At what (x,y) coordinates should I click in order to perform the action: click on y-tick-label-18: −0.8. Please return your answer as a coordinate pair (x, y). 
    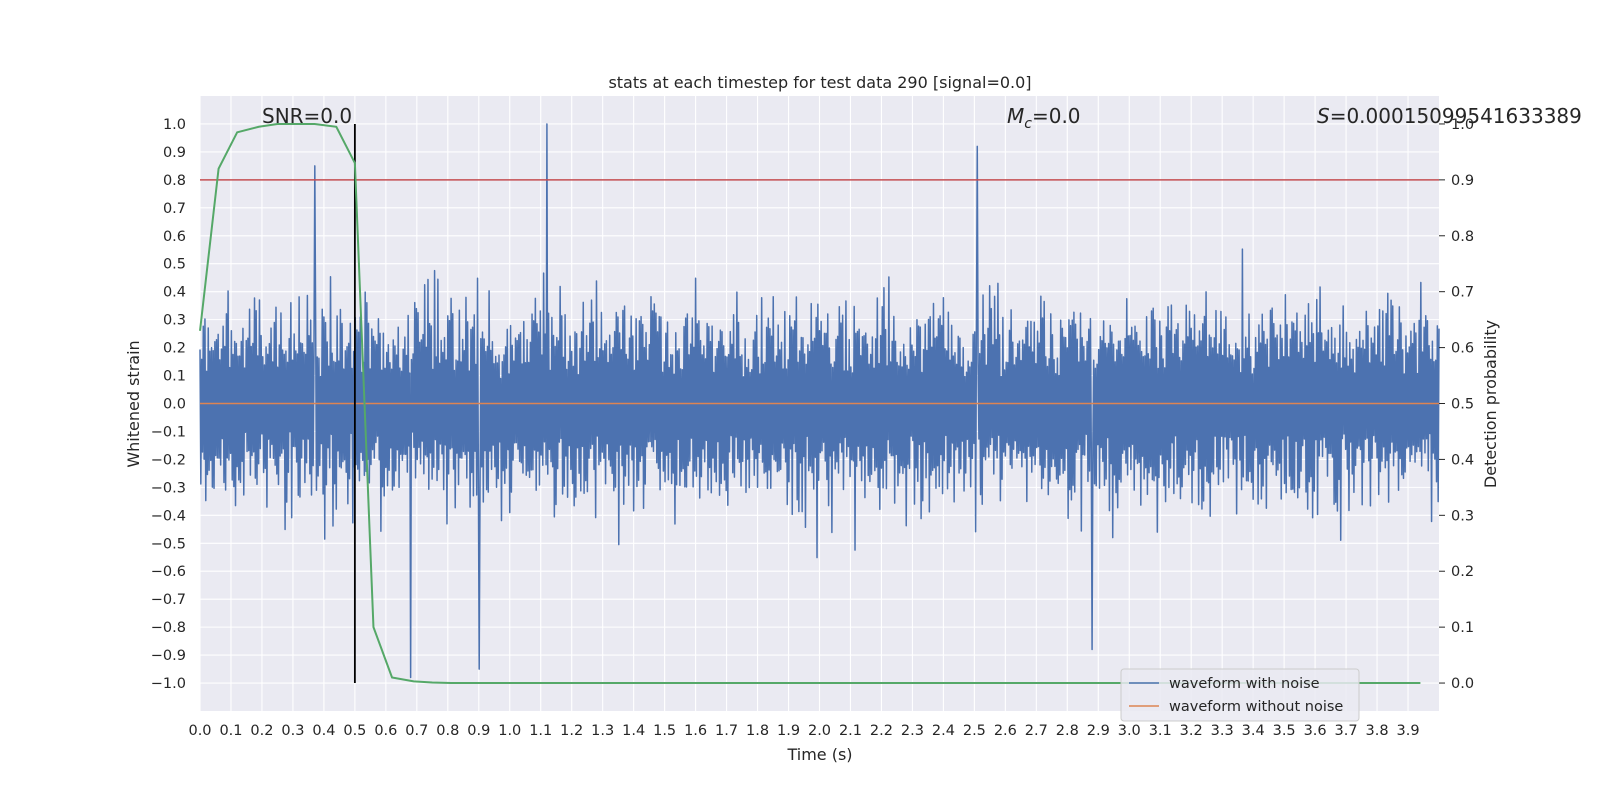
    Looking at the image, I should click on (168, 628).